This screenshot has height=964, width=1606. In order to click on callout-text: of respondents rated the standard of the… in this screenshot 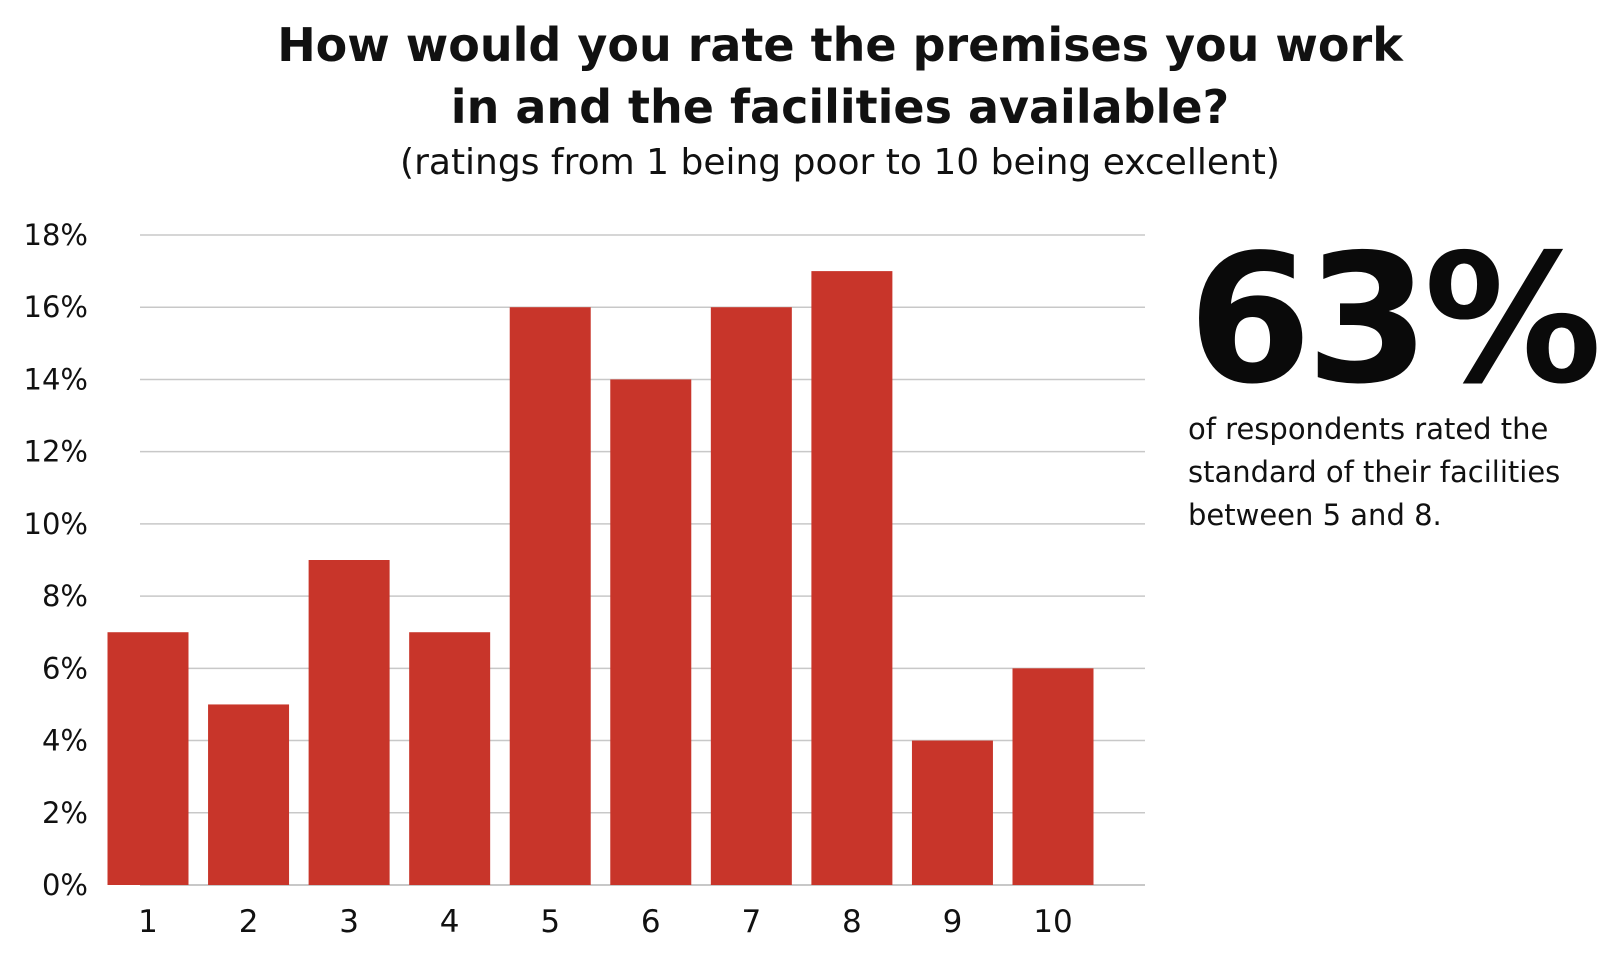, I will do `click(1397, 472)`.